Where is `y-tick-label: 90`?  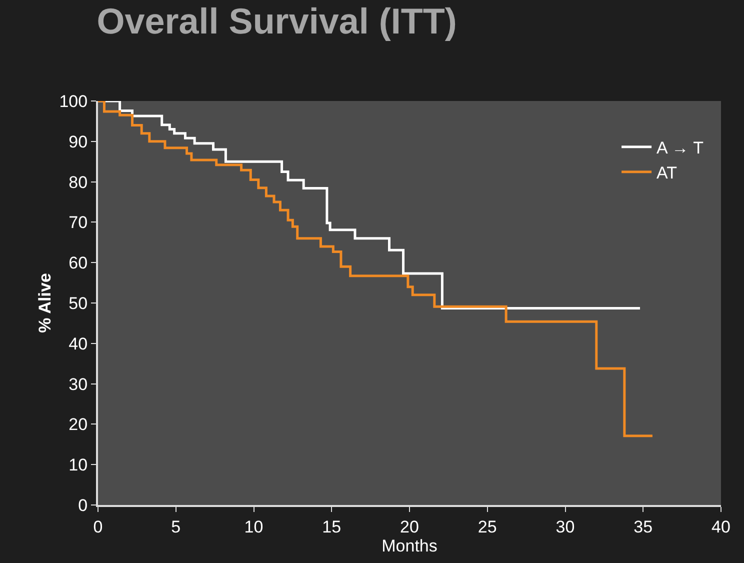 y-tick-label: 90 is located at coordinates (78, 142).